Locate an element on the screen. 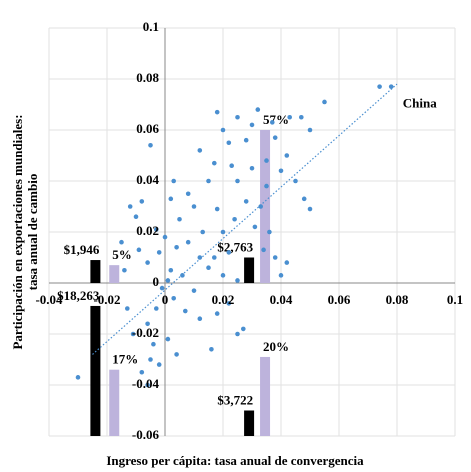  bar-label: $18,263 is located at coordinates (78, 295).